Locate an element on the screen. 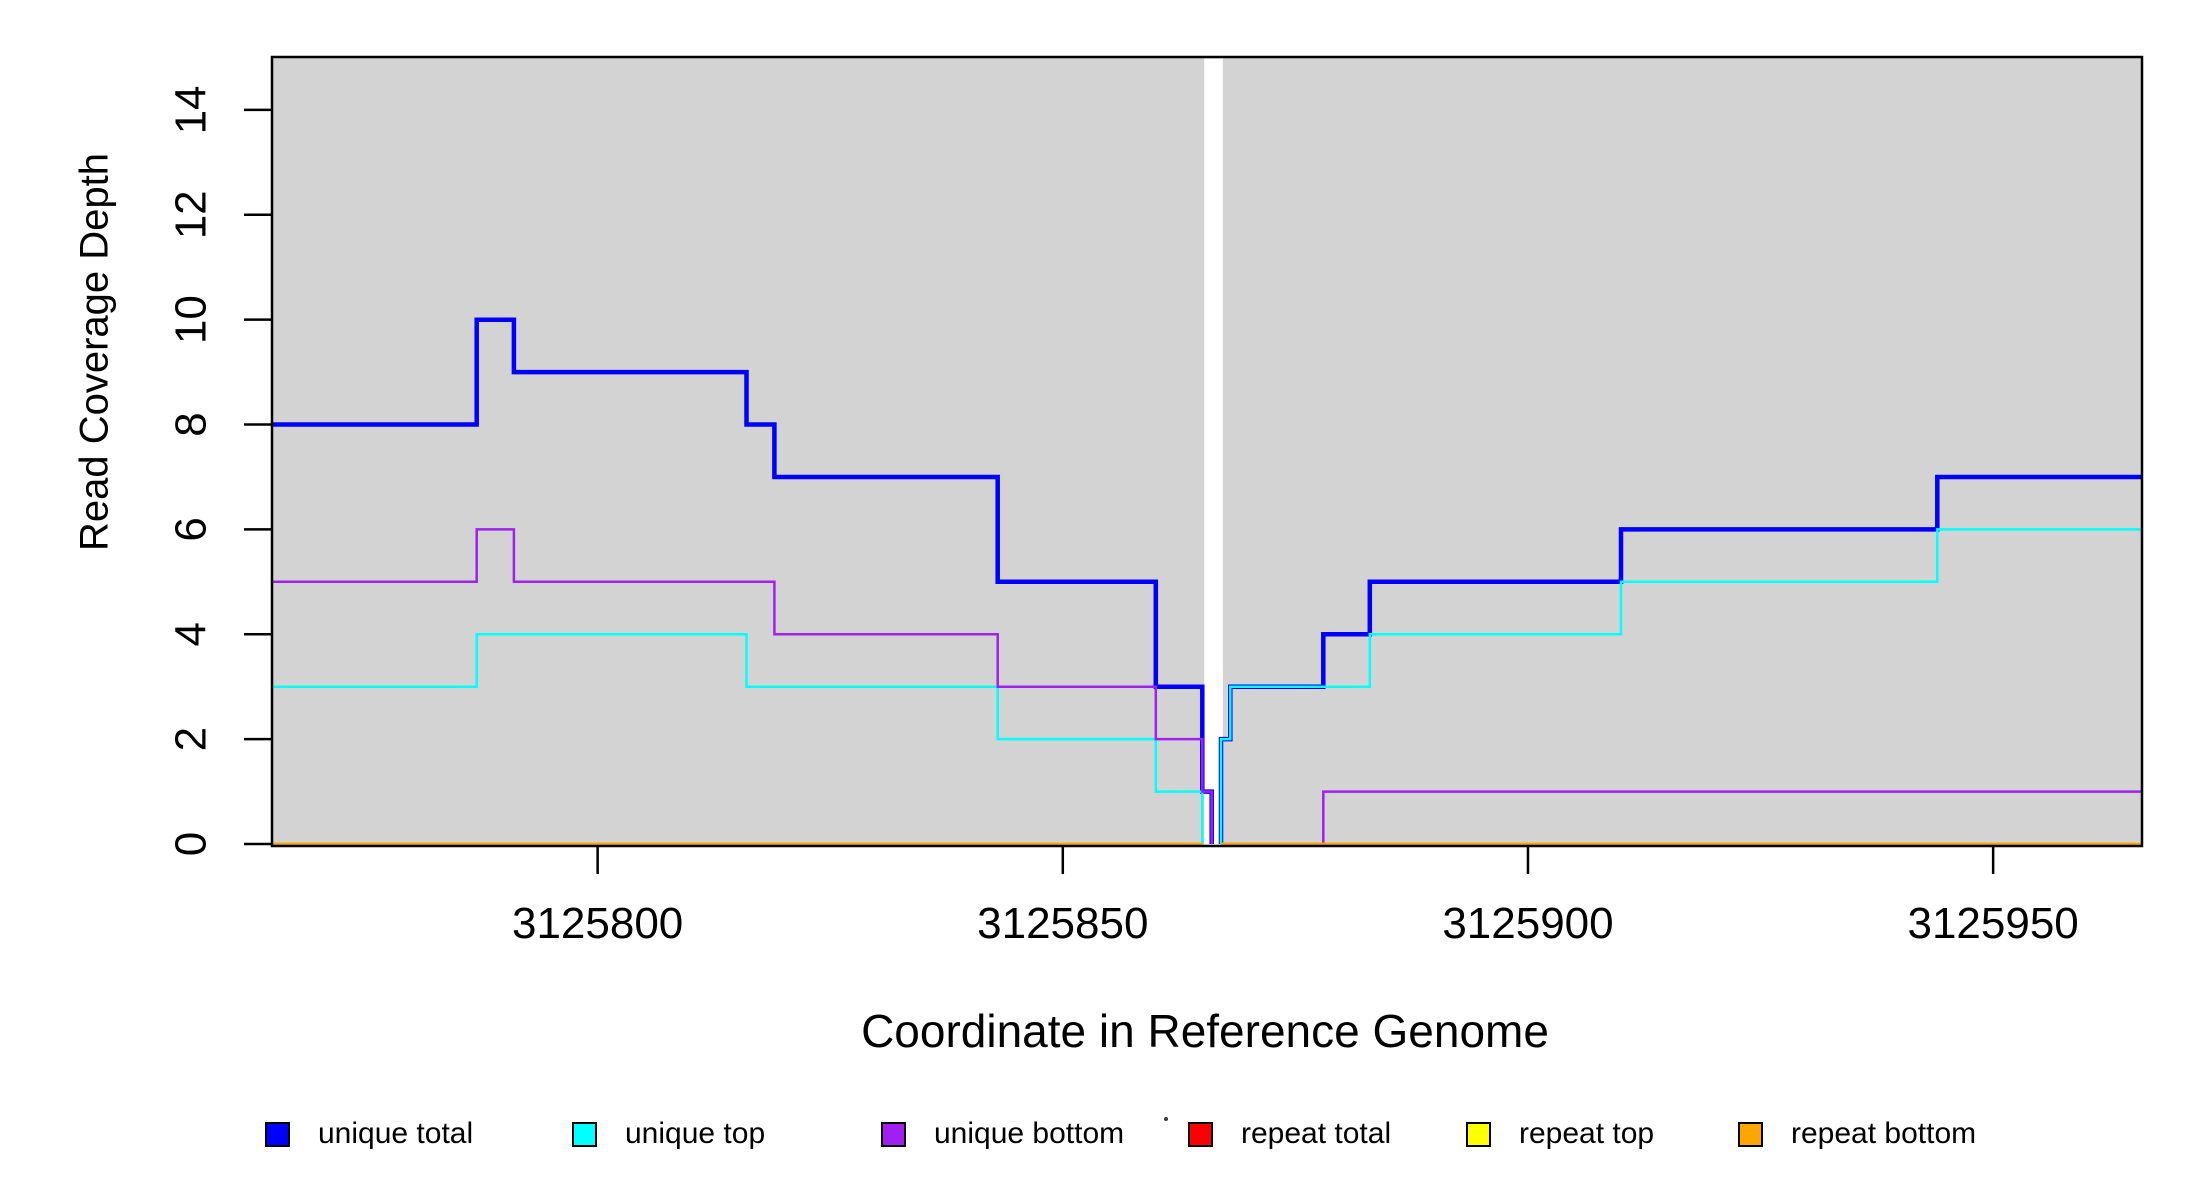 This screenshot has width=2200, height=1200. no-data-gap is located at coordinates (1213, 451).